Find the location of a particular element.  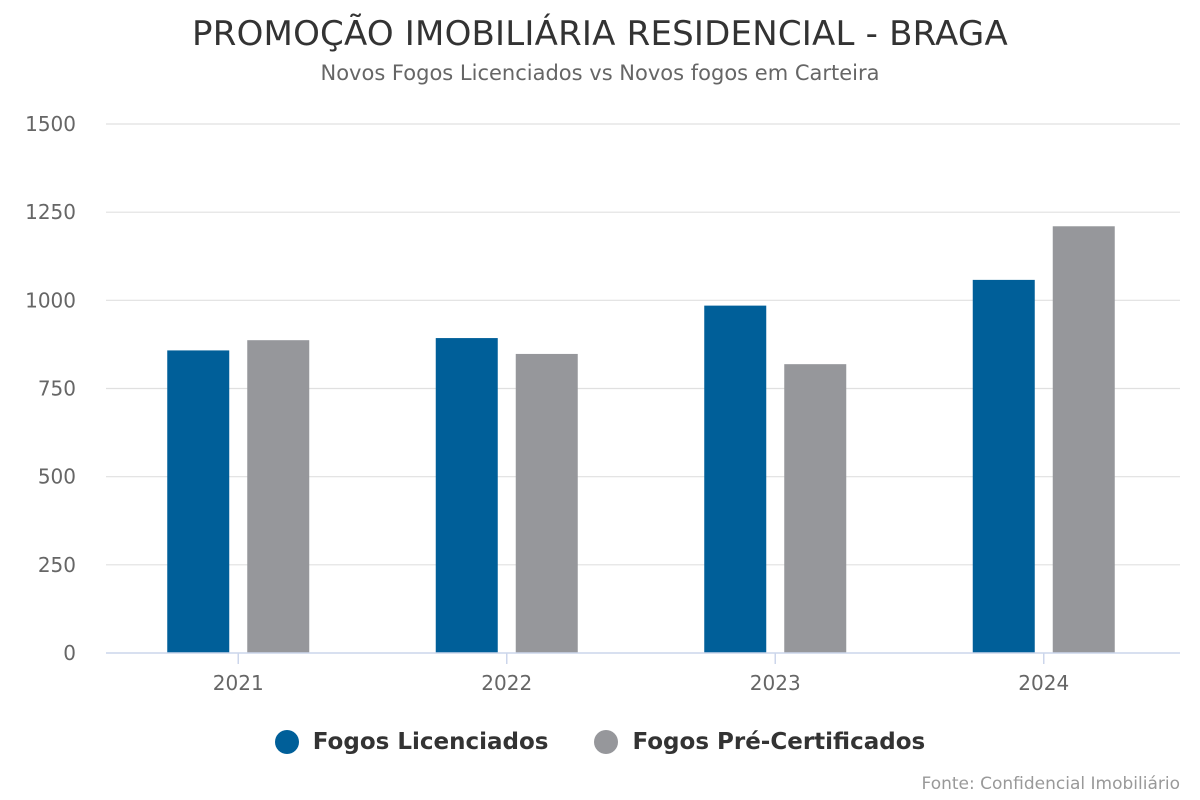

bar-fogos-pre-certificados-2024 is located at coordinates (1083, 440).